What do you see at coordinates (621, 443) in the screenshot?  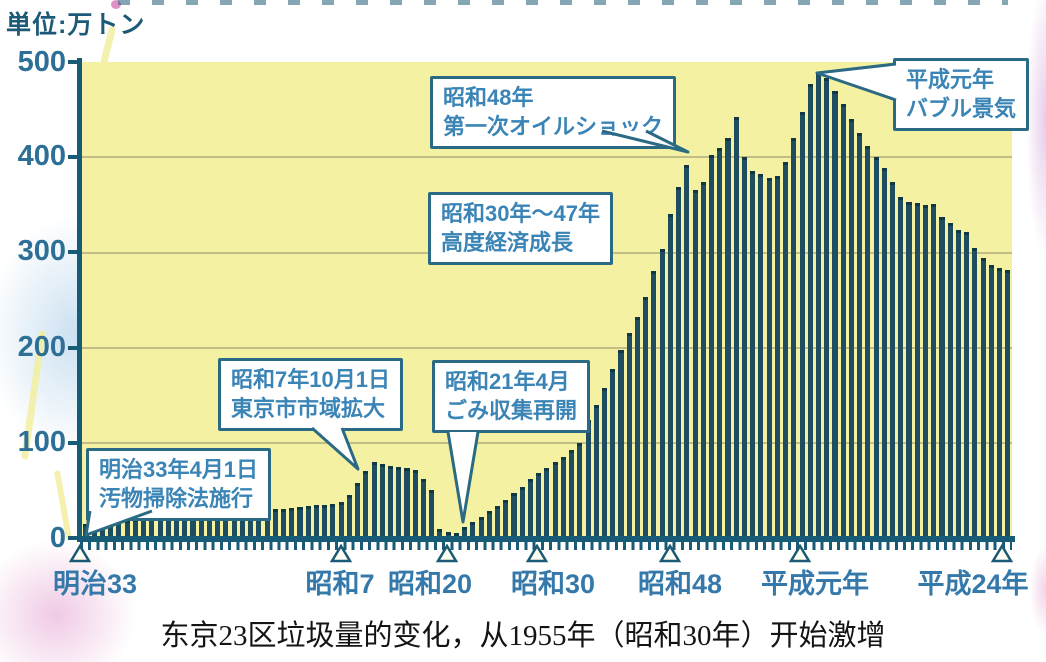 I see `bar-year-1965` at bounding box center [621, 443].